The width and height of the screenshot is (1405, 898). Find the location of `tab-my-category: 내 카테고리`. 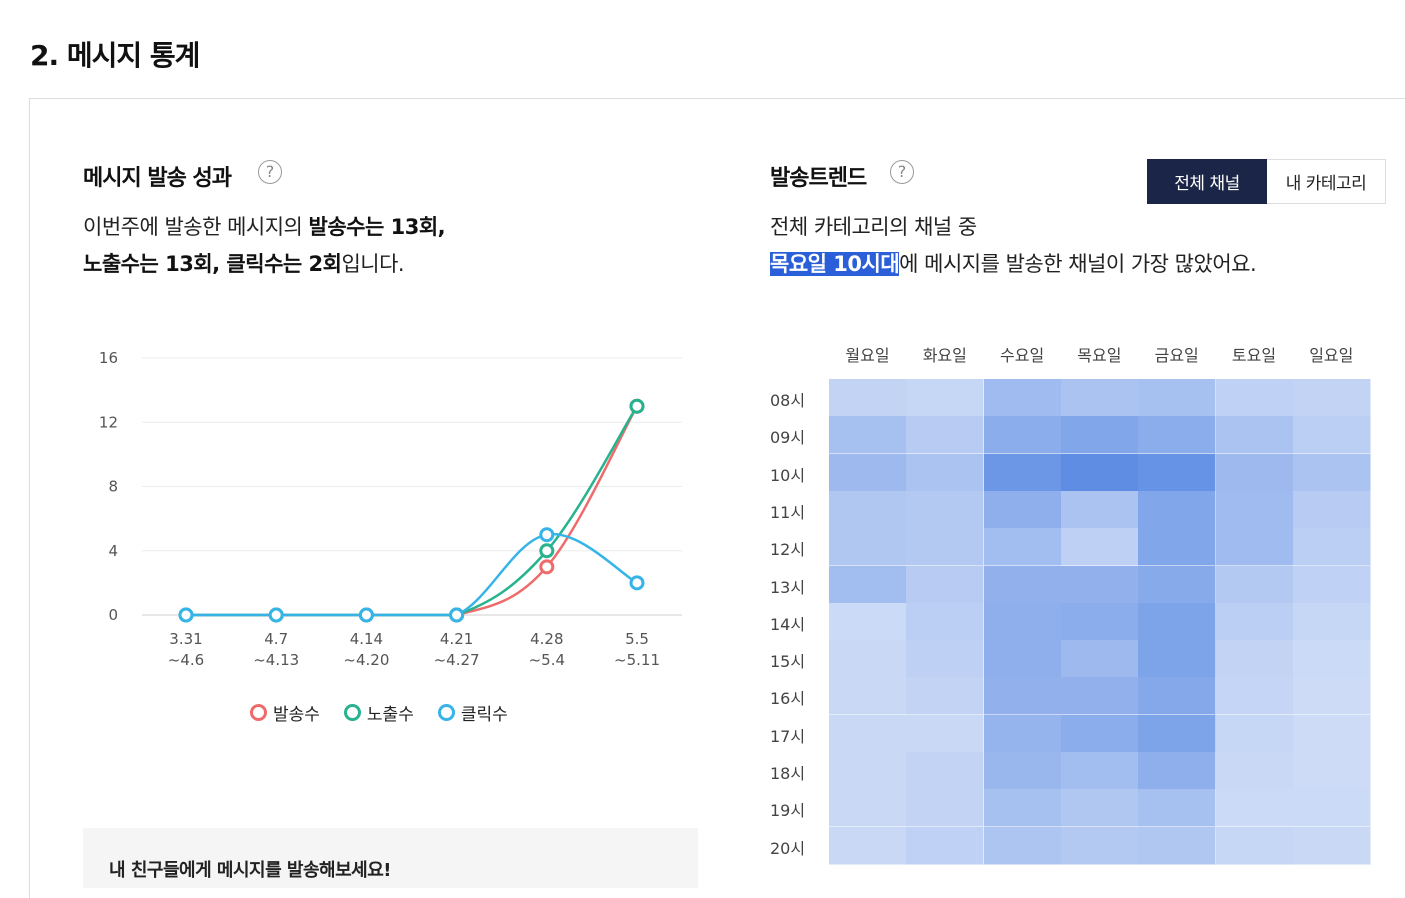

tab-my-category: 내 카테고리 is located at coordinates (1326, 181).